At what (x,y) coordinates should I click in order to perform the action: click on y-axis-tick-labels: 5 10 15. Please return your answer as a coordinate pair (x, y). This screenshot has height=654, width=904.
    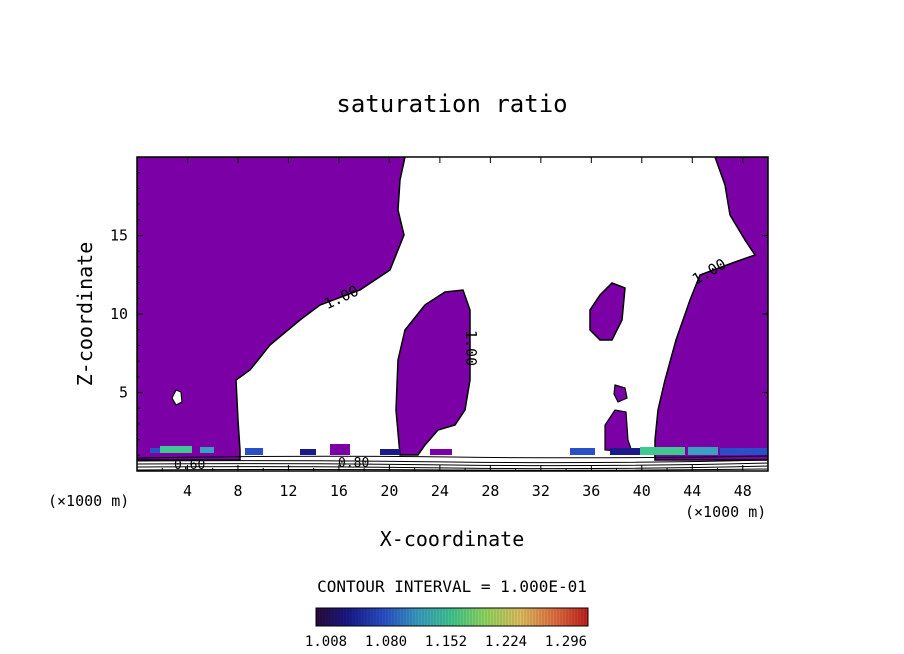
    Looking at the image, I should click on (119, 314).